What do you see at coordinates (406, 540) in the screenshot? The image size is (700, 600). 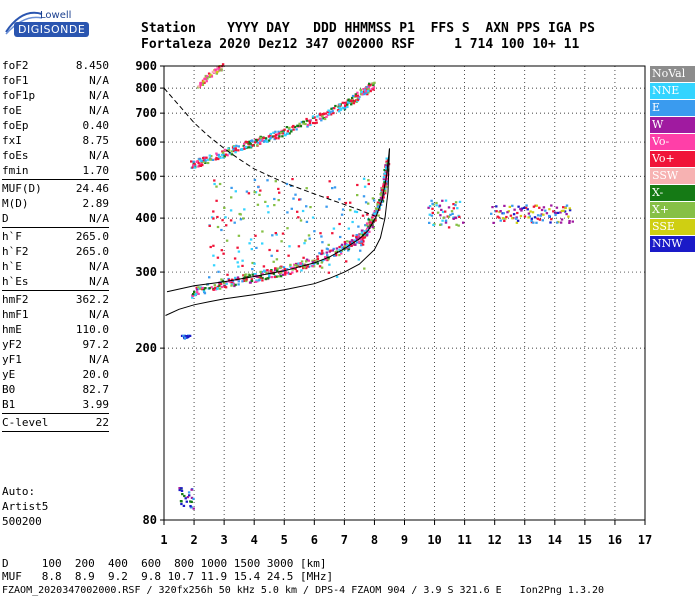 I see `x-tick-labels: 1 2 3 4 5 6 7 8 9 10 11 12 13 14 15 16 17` at bounding box center [406, 540].